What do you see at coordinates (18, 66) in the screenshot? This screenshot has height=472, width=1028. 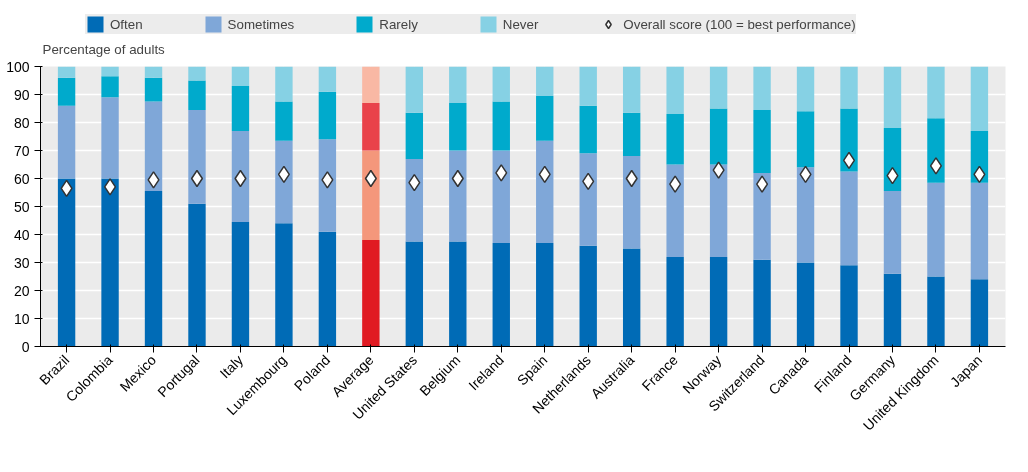 I see `y-tick-label: 100` at bounding box center [18, 66].